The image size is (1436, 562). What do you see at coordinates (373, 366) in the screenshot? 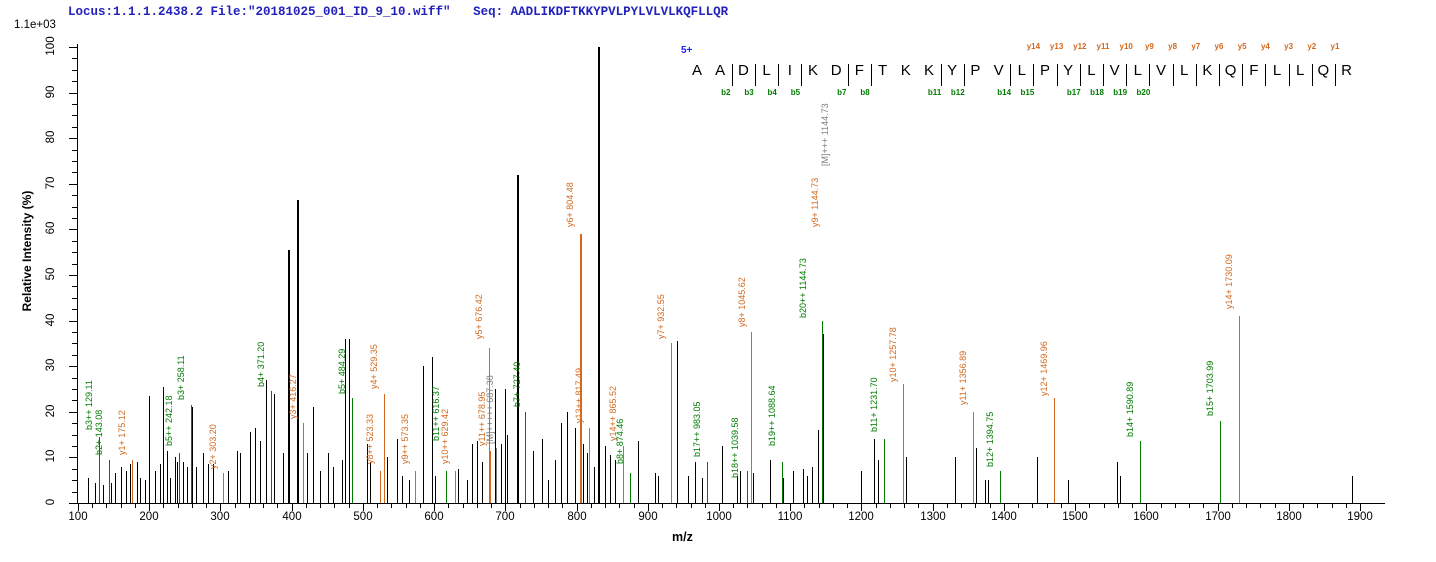
I see `peak-label: y4+ 529.35` at bounding box center [373, 366].